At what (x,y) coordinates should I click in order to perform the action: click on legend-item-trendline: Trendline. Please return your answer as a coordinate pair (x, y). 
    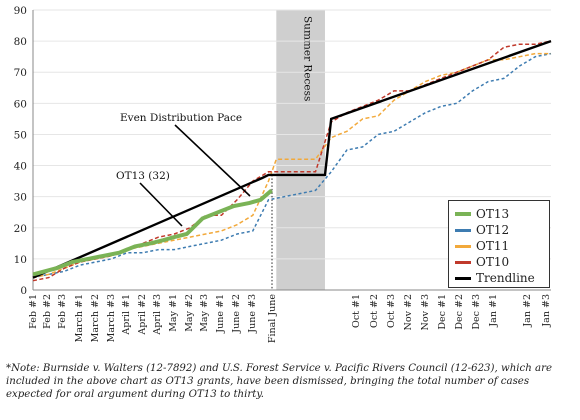
    Looking at the image, I should click on (500, 278).